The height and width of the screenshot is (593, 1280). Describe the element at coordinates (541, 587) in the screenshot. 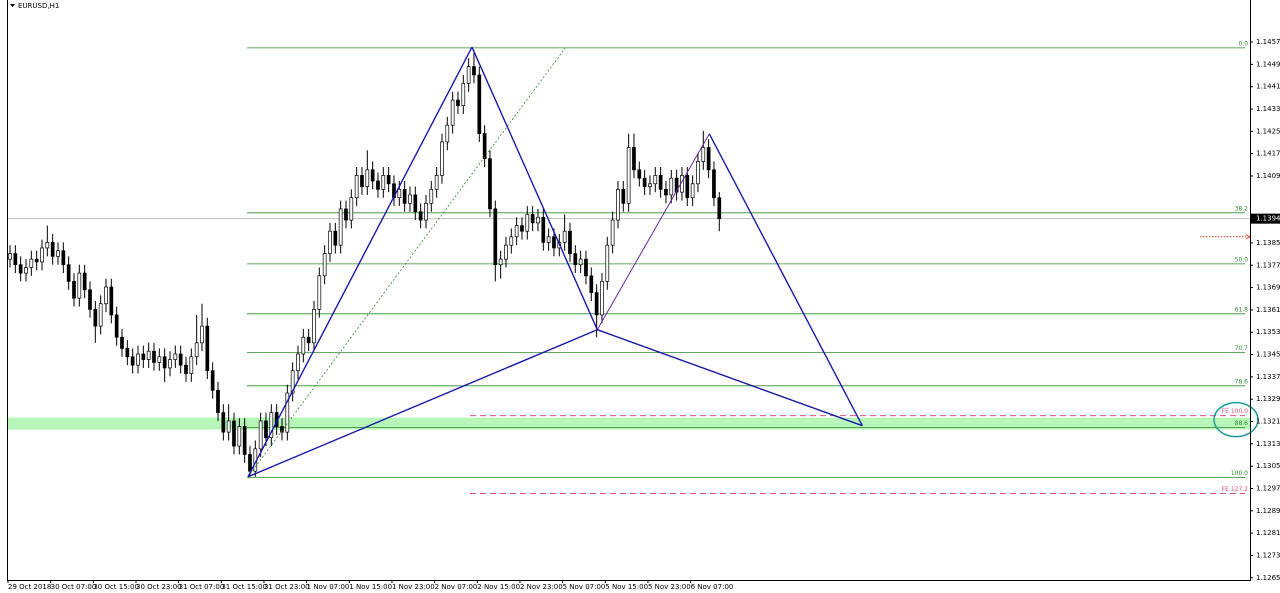

I see `x-tick-label: 2 Nov 23:00` at that location.